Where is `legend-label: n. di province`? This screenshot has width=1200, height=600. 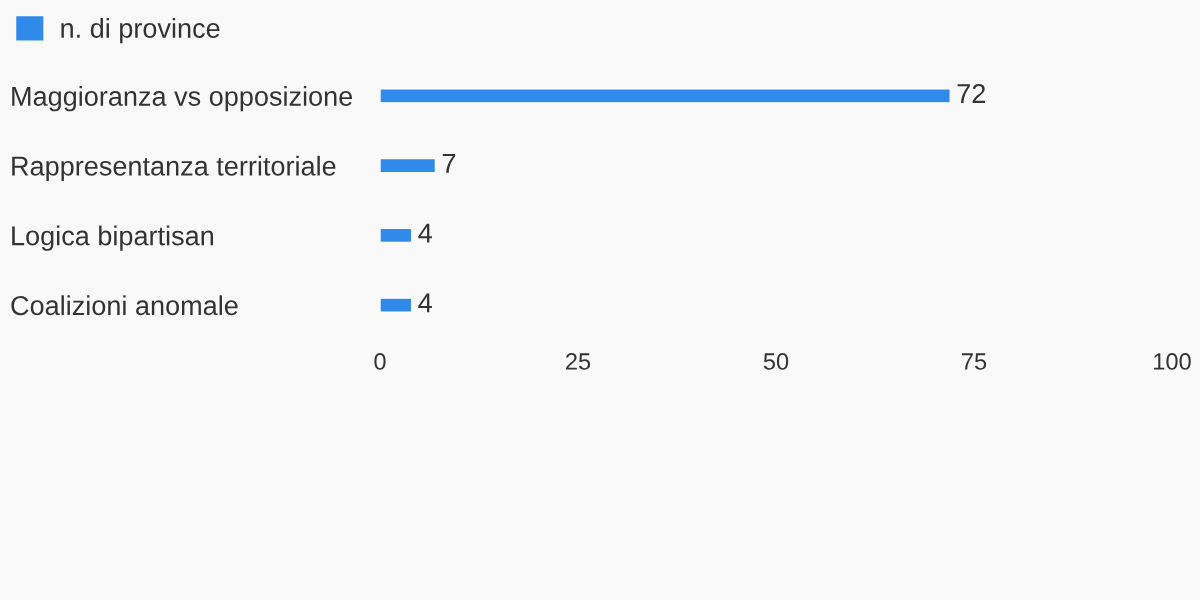 legend-label: n. di province is located at coordinates (140, 31).